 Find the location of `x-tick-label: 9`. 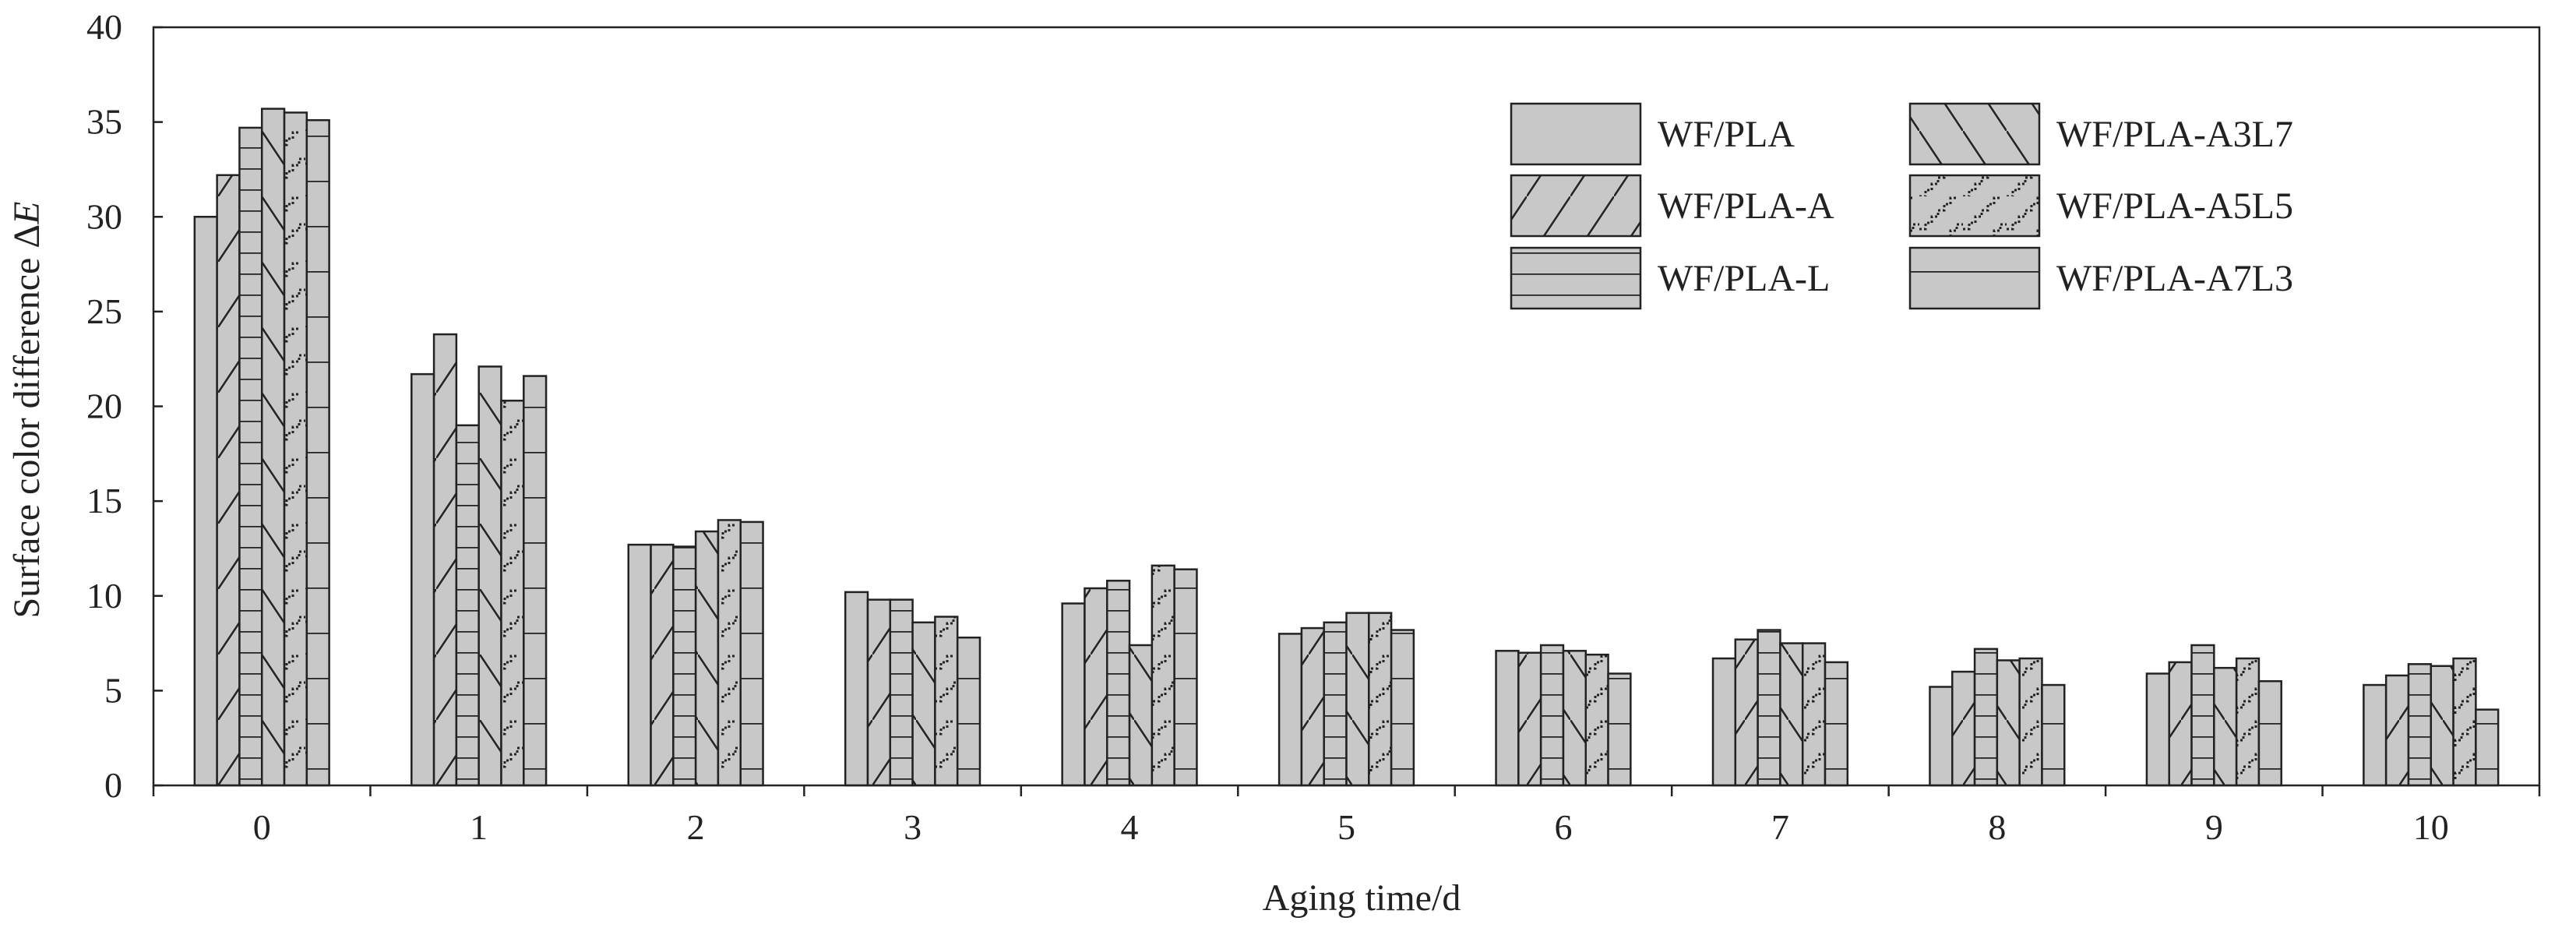

x-tick-label: 9 is located at coordinates (2214, 827).